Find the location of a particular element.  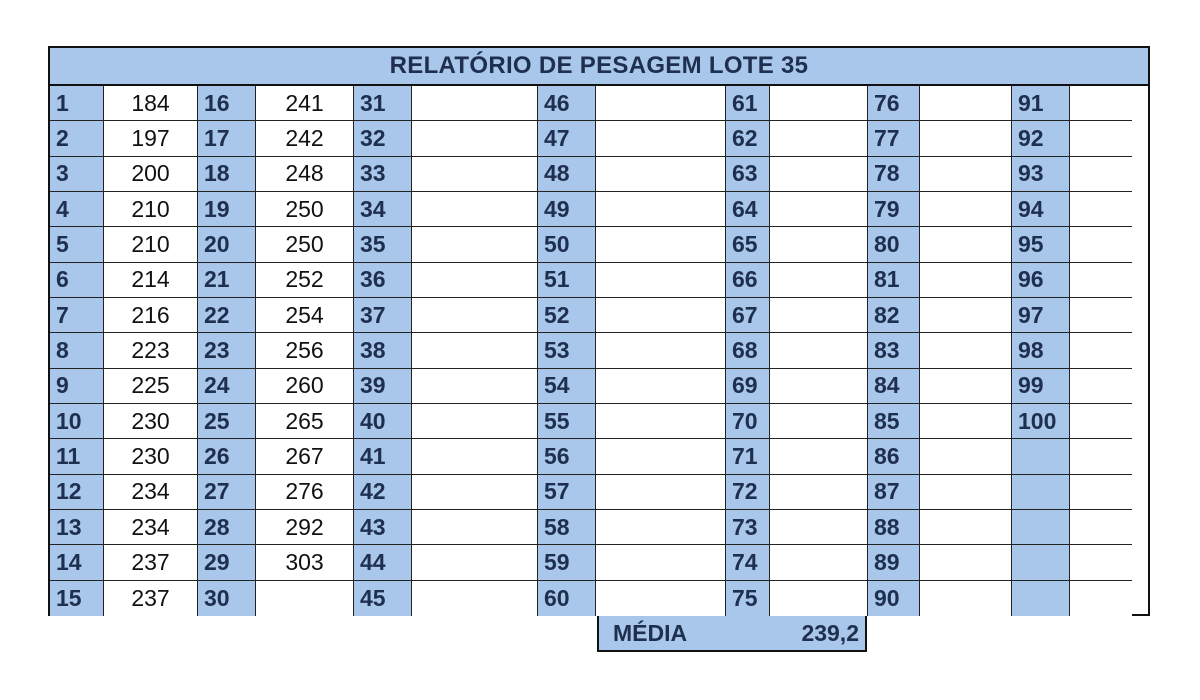

item-number-cell: 62 is located at coordinates (748, 139).